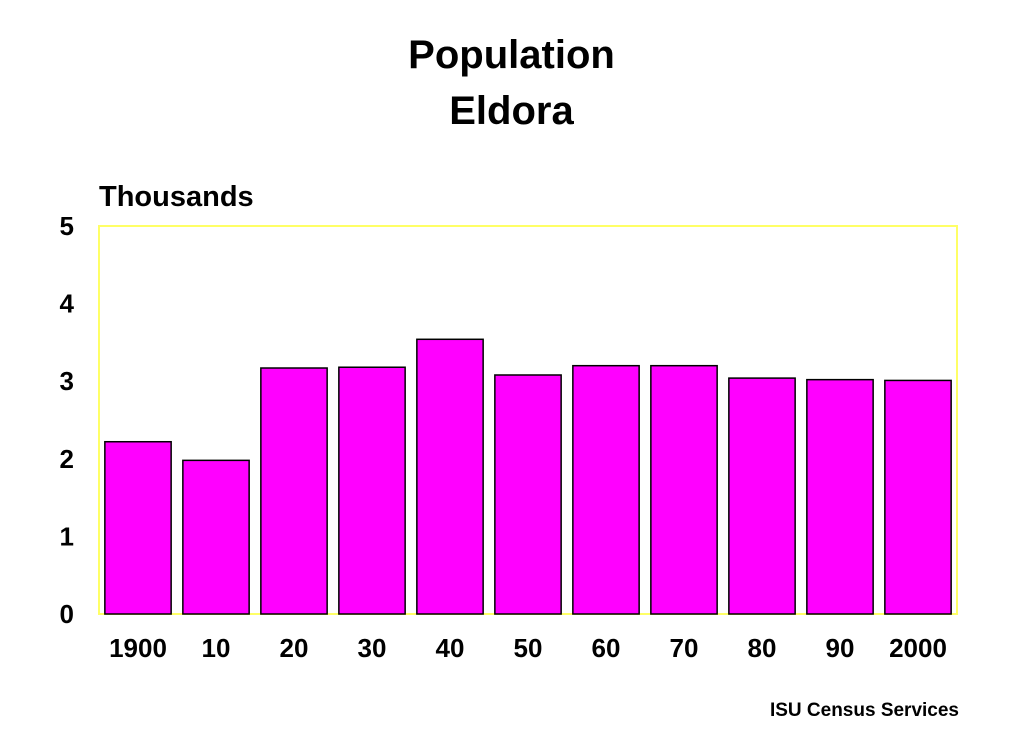 Image resolution: width=1023 pixels, height=744 pixels. Describe the element at coordinates (176, 197) in the screenshot. I see `y-axis-label: Thousands` at that location.